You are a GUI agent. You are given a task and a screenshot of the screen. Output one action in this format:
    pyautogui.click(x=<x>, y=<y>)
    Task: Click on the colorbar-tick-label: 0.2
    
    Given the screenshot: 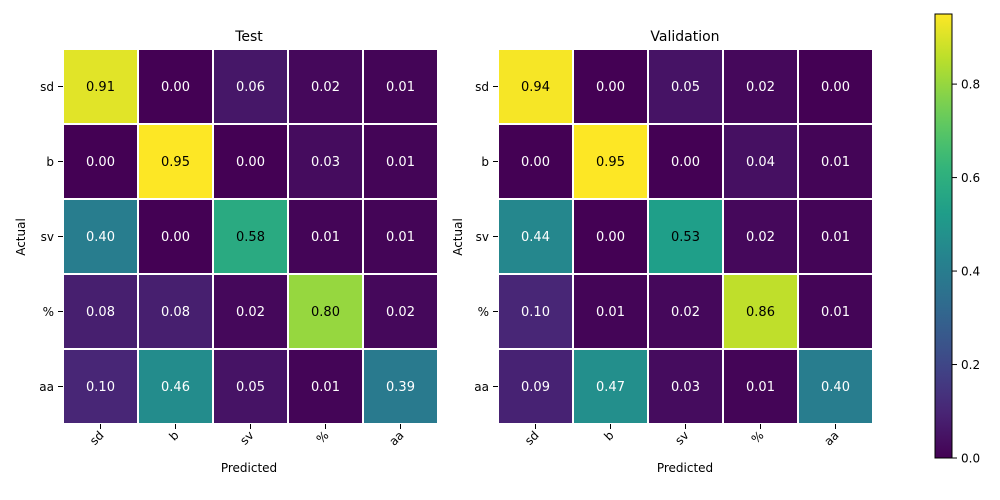 What is the action you would take?
    pyautogui.click(x=970, y=365)
    